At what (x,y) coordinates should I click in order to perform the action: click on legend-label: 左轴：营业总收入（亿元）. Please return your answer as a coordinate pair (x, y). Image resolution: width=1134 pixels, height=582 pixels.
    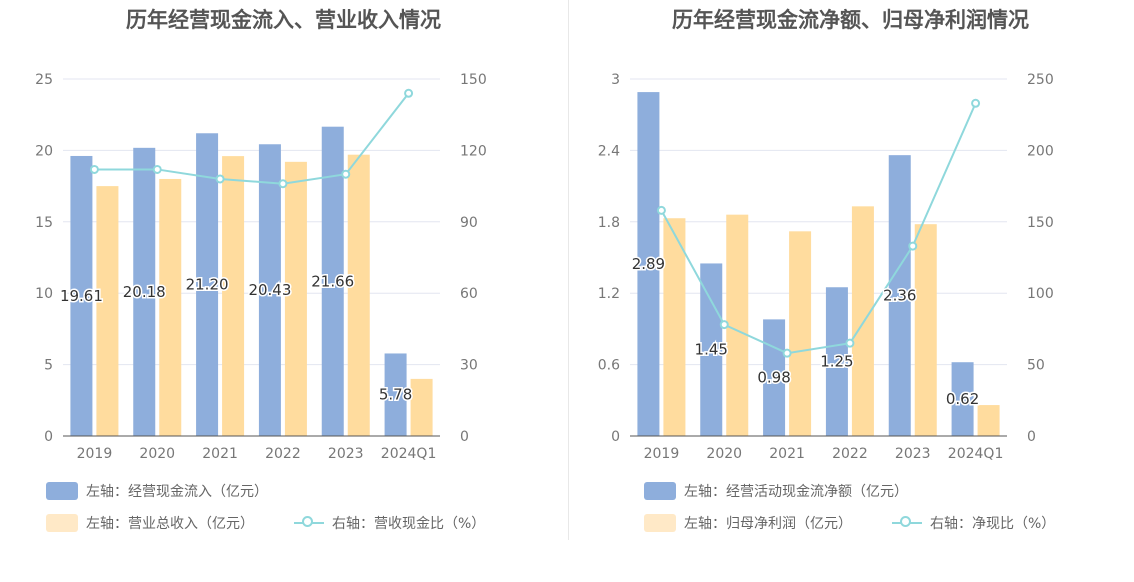
    Looking at the image, I should click on (170, 524).